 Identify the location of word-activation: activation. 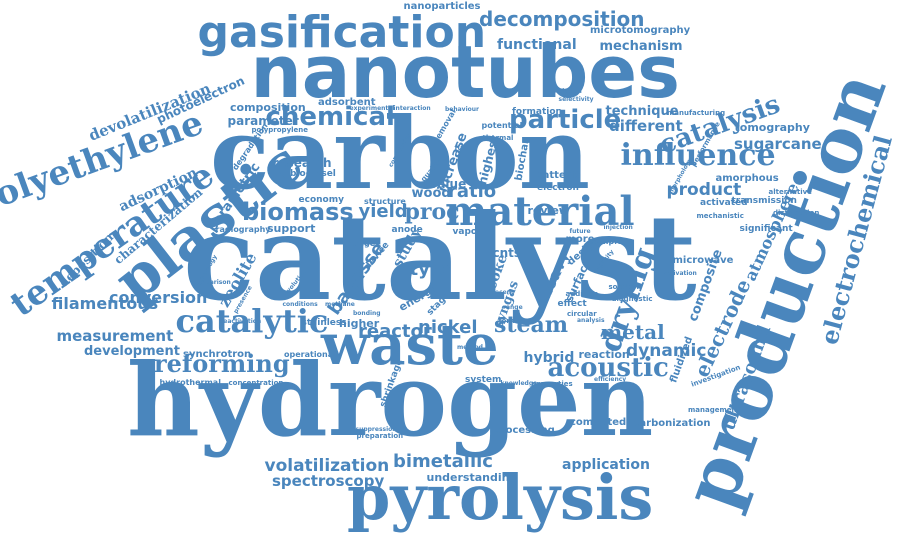
(680, 273).